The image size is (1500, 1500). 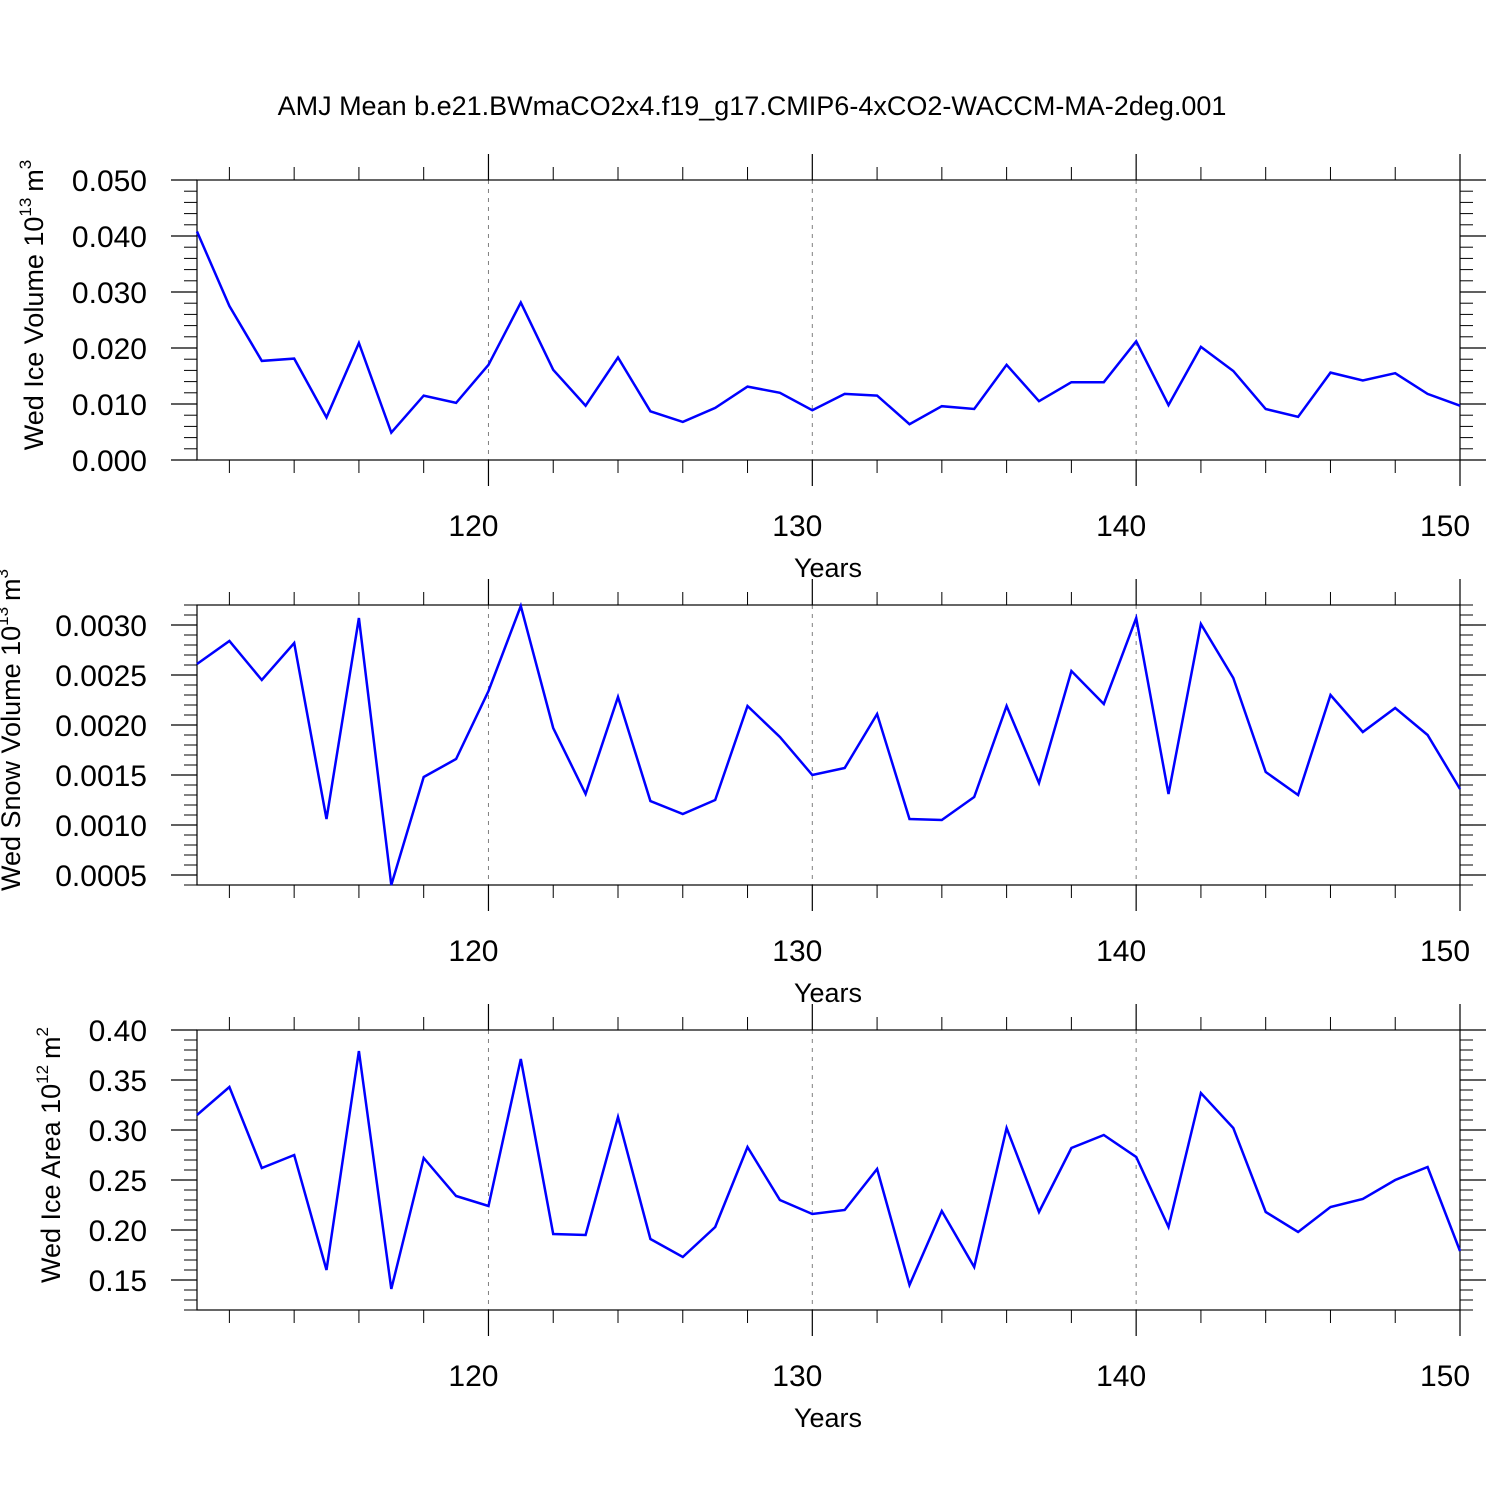 What do you see at coordinates (109, 349) in the screenshot?
I see `y-tick-label: 0.020` at bounding box center [109, 349].